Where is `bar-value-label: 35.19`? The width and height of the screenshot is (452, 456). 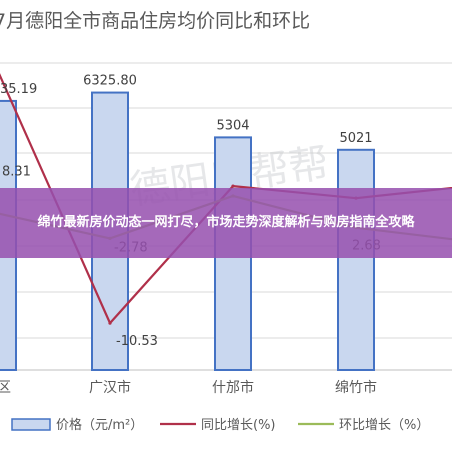
bar-value-label: 35.19 is located at coordinates (18, 89).